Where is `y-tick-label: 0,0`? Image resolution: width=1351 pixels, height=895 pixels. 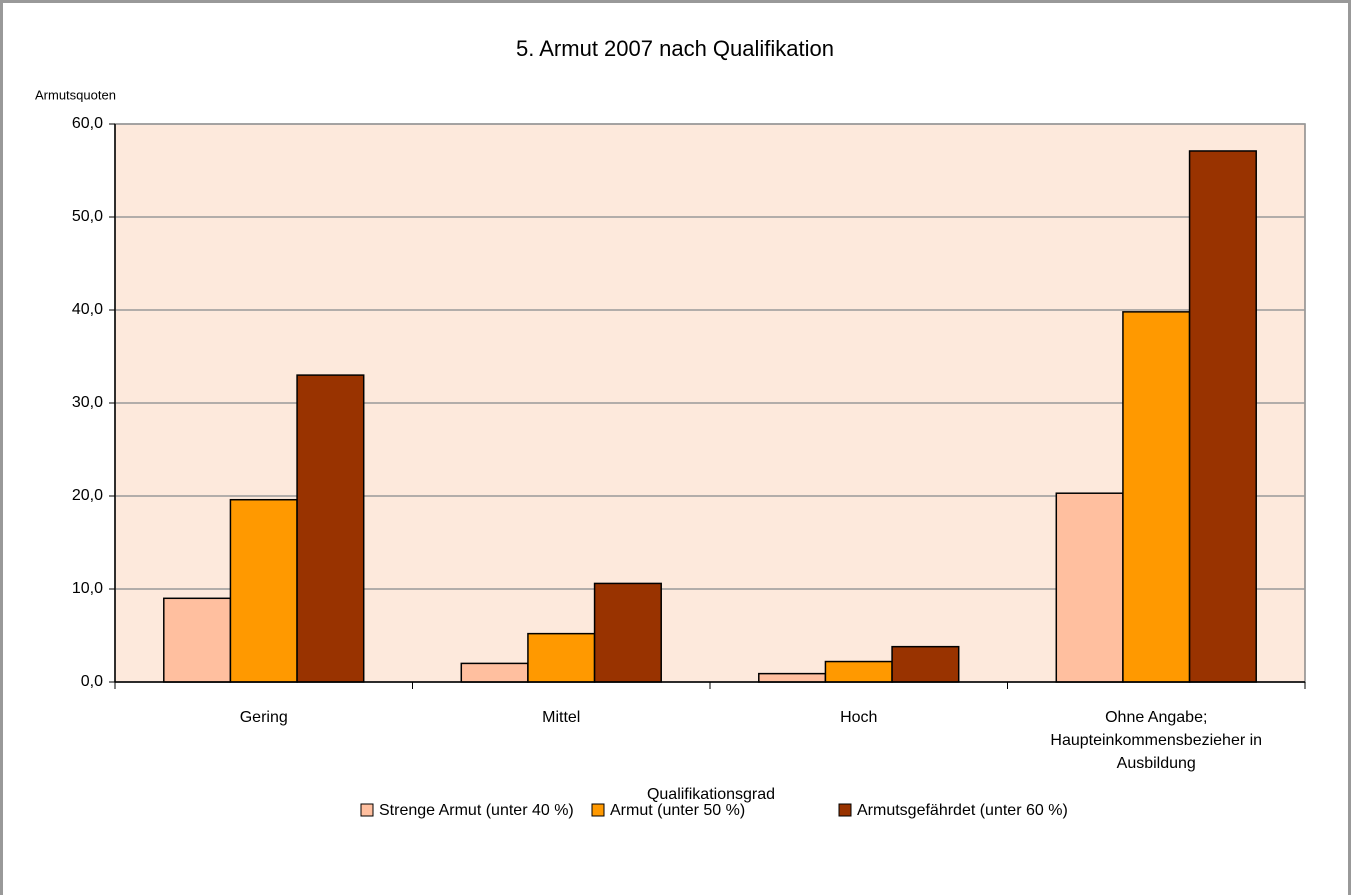
y-tick-label: 0,0 is located at coordinates (92, 681).